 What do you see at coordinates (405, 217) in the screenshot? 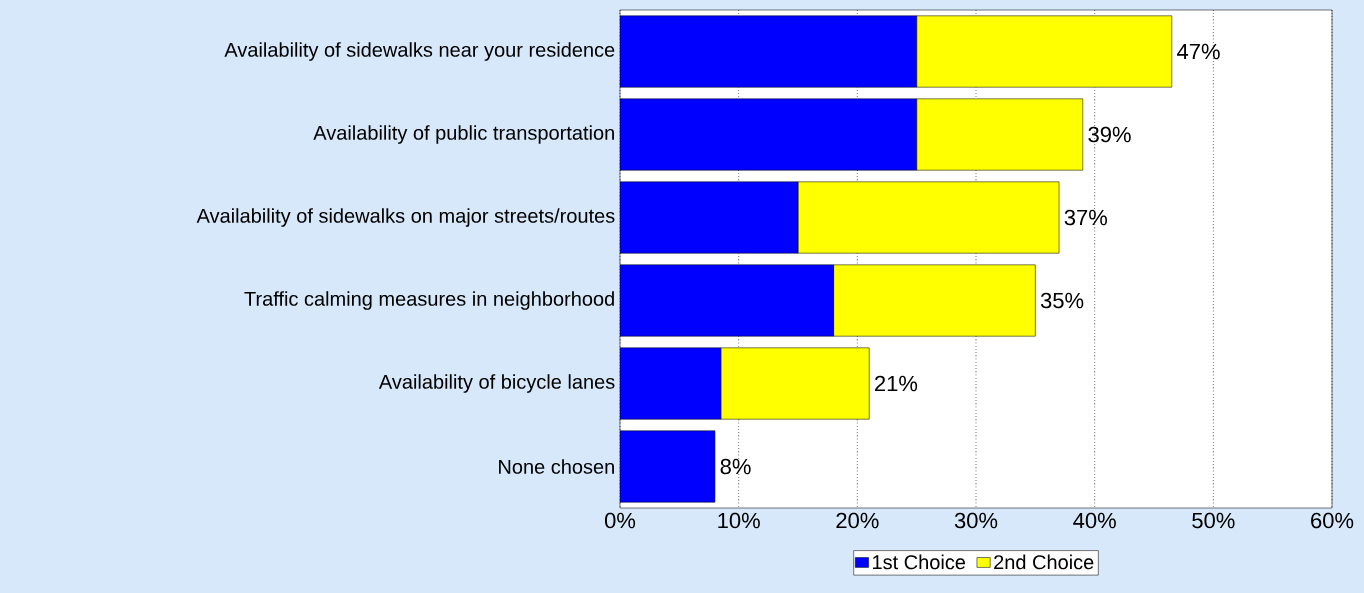
I see `y-tick-label: Availability of sidewalks on major streets/routes` at bounding box center [405, 217].